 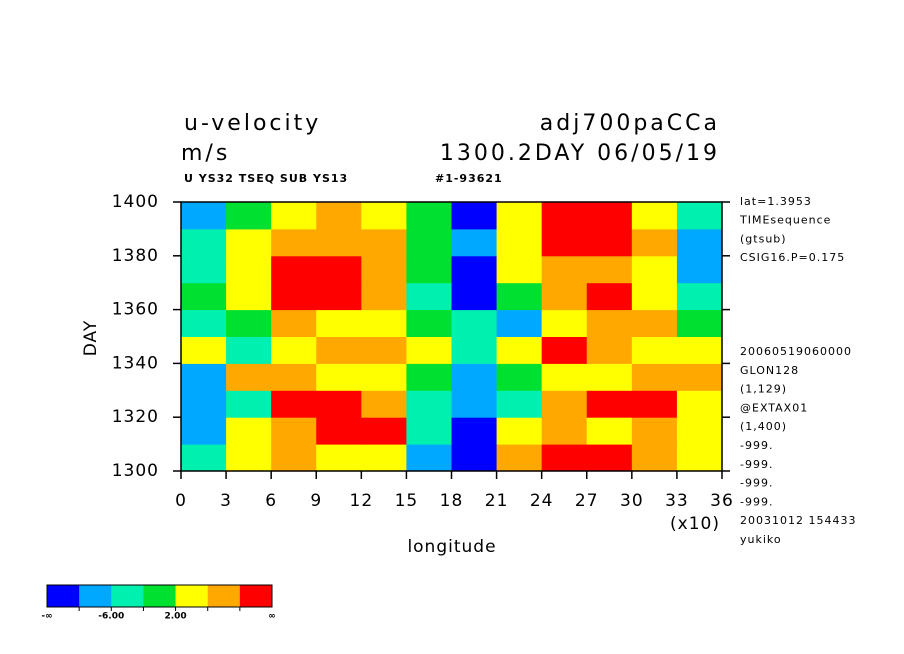 I want to click on x-tick-label: 0, so click(x=181, y=501).